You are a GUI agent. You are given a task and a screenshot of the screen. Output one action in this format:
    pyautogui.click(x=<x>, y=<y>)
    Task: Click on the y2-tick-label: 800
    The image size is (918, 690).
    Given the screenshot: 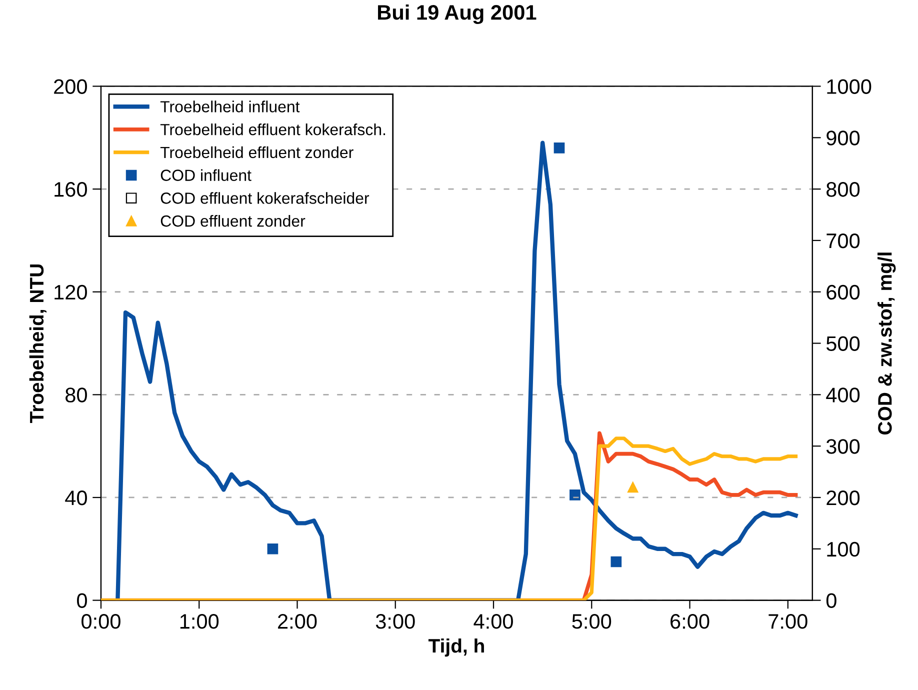 What is the action you would take?
    pyautogui.click(x=843, y=189)
    